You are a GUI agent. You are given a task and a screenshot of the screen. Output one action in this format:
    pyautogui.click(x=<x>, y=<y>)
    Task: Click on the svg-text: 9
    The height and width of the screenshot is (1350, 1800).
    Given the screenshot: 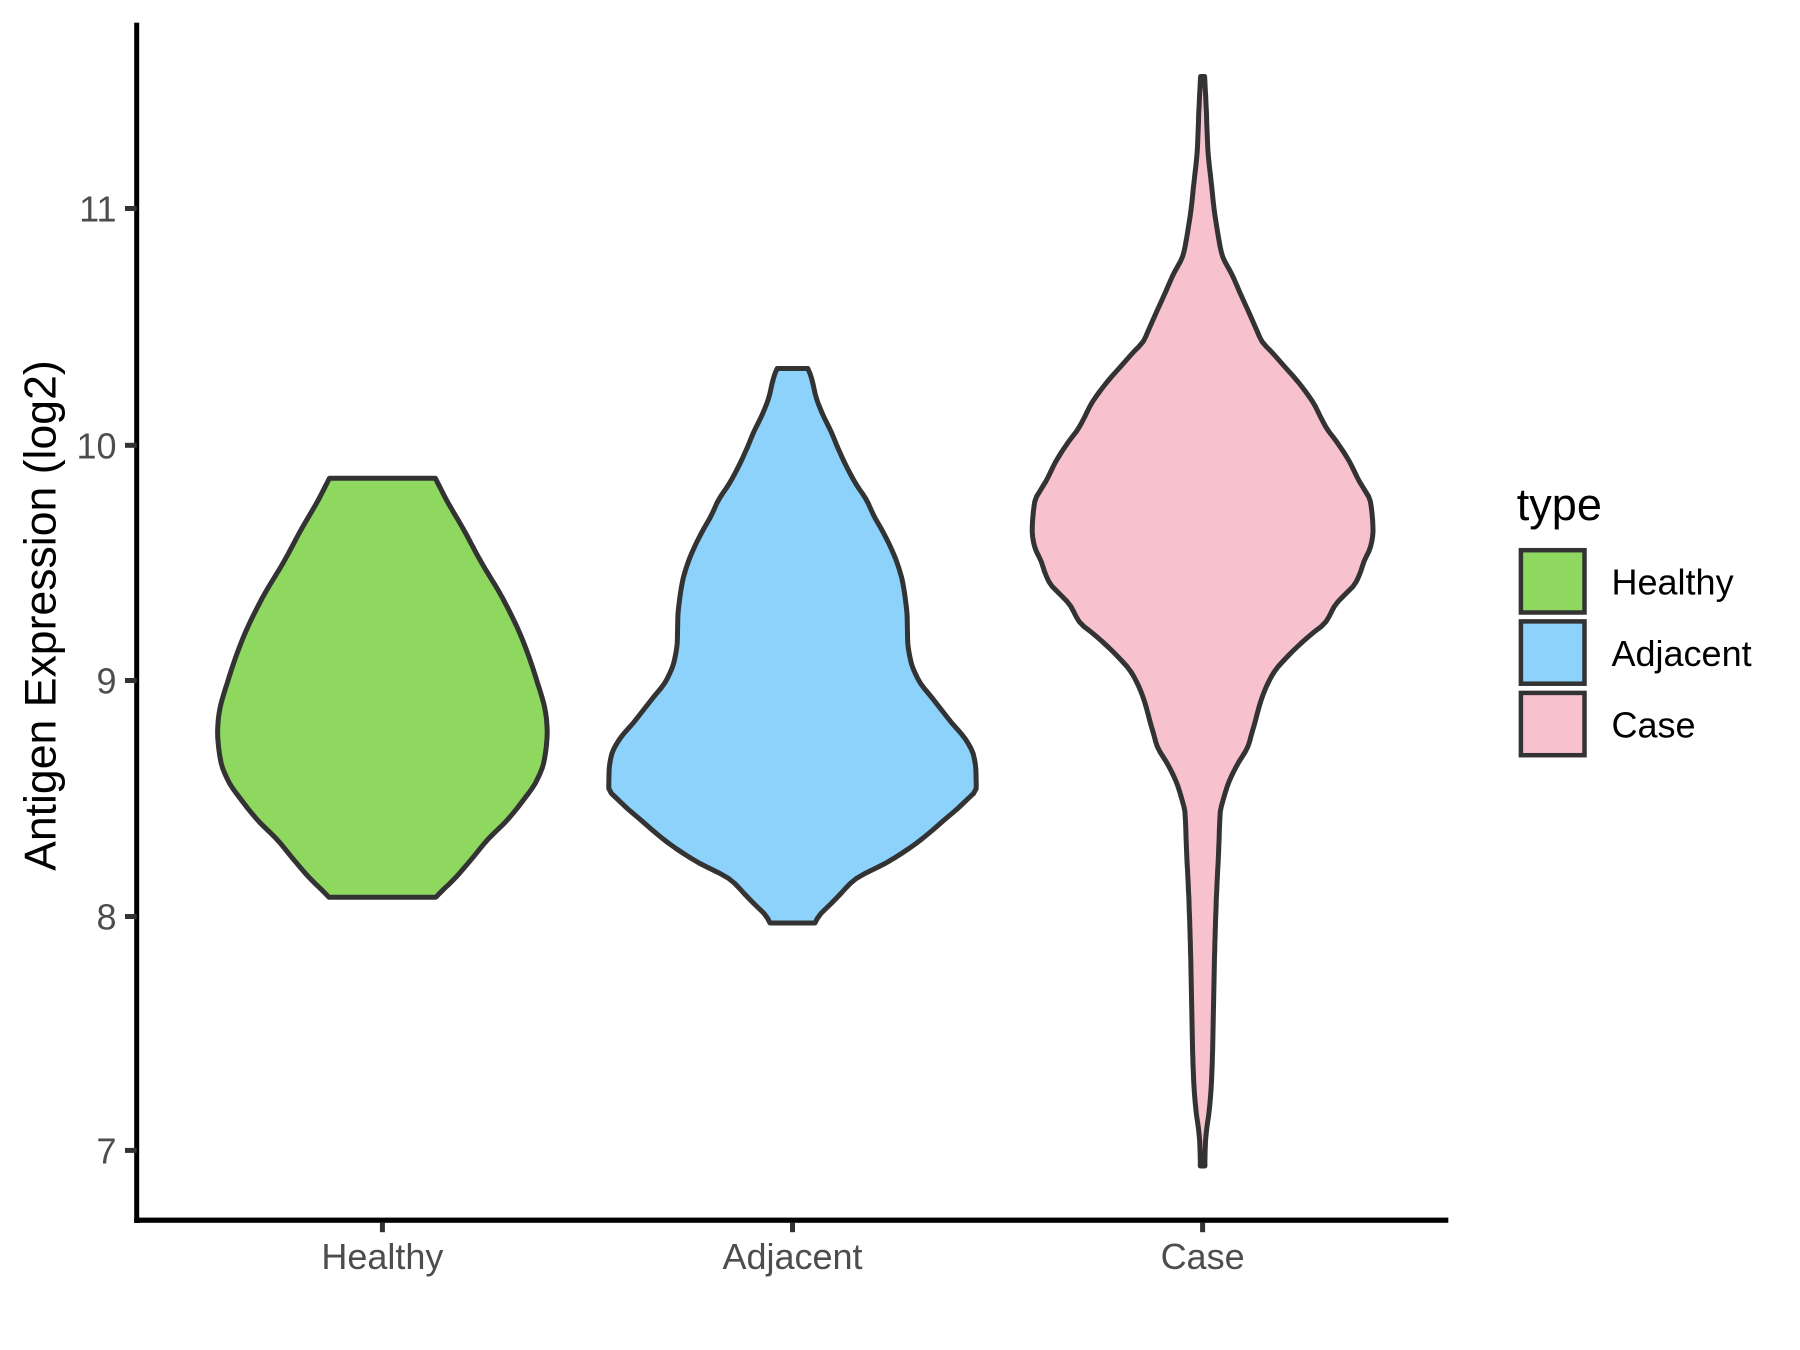 What is the action you would take?
    pyautogui.click(x=106, y=681)
    